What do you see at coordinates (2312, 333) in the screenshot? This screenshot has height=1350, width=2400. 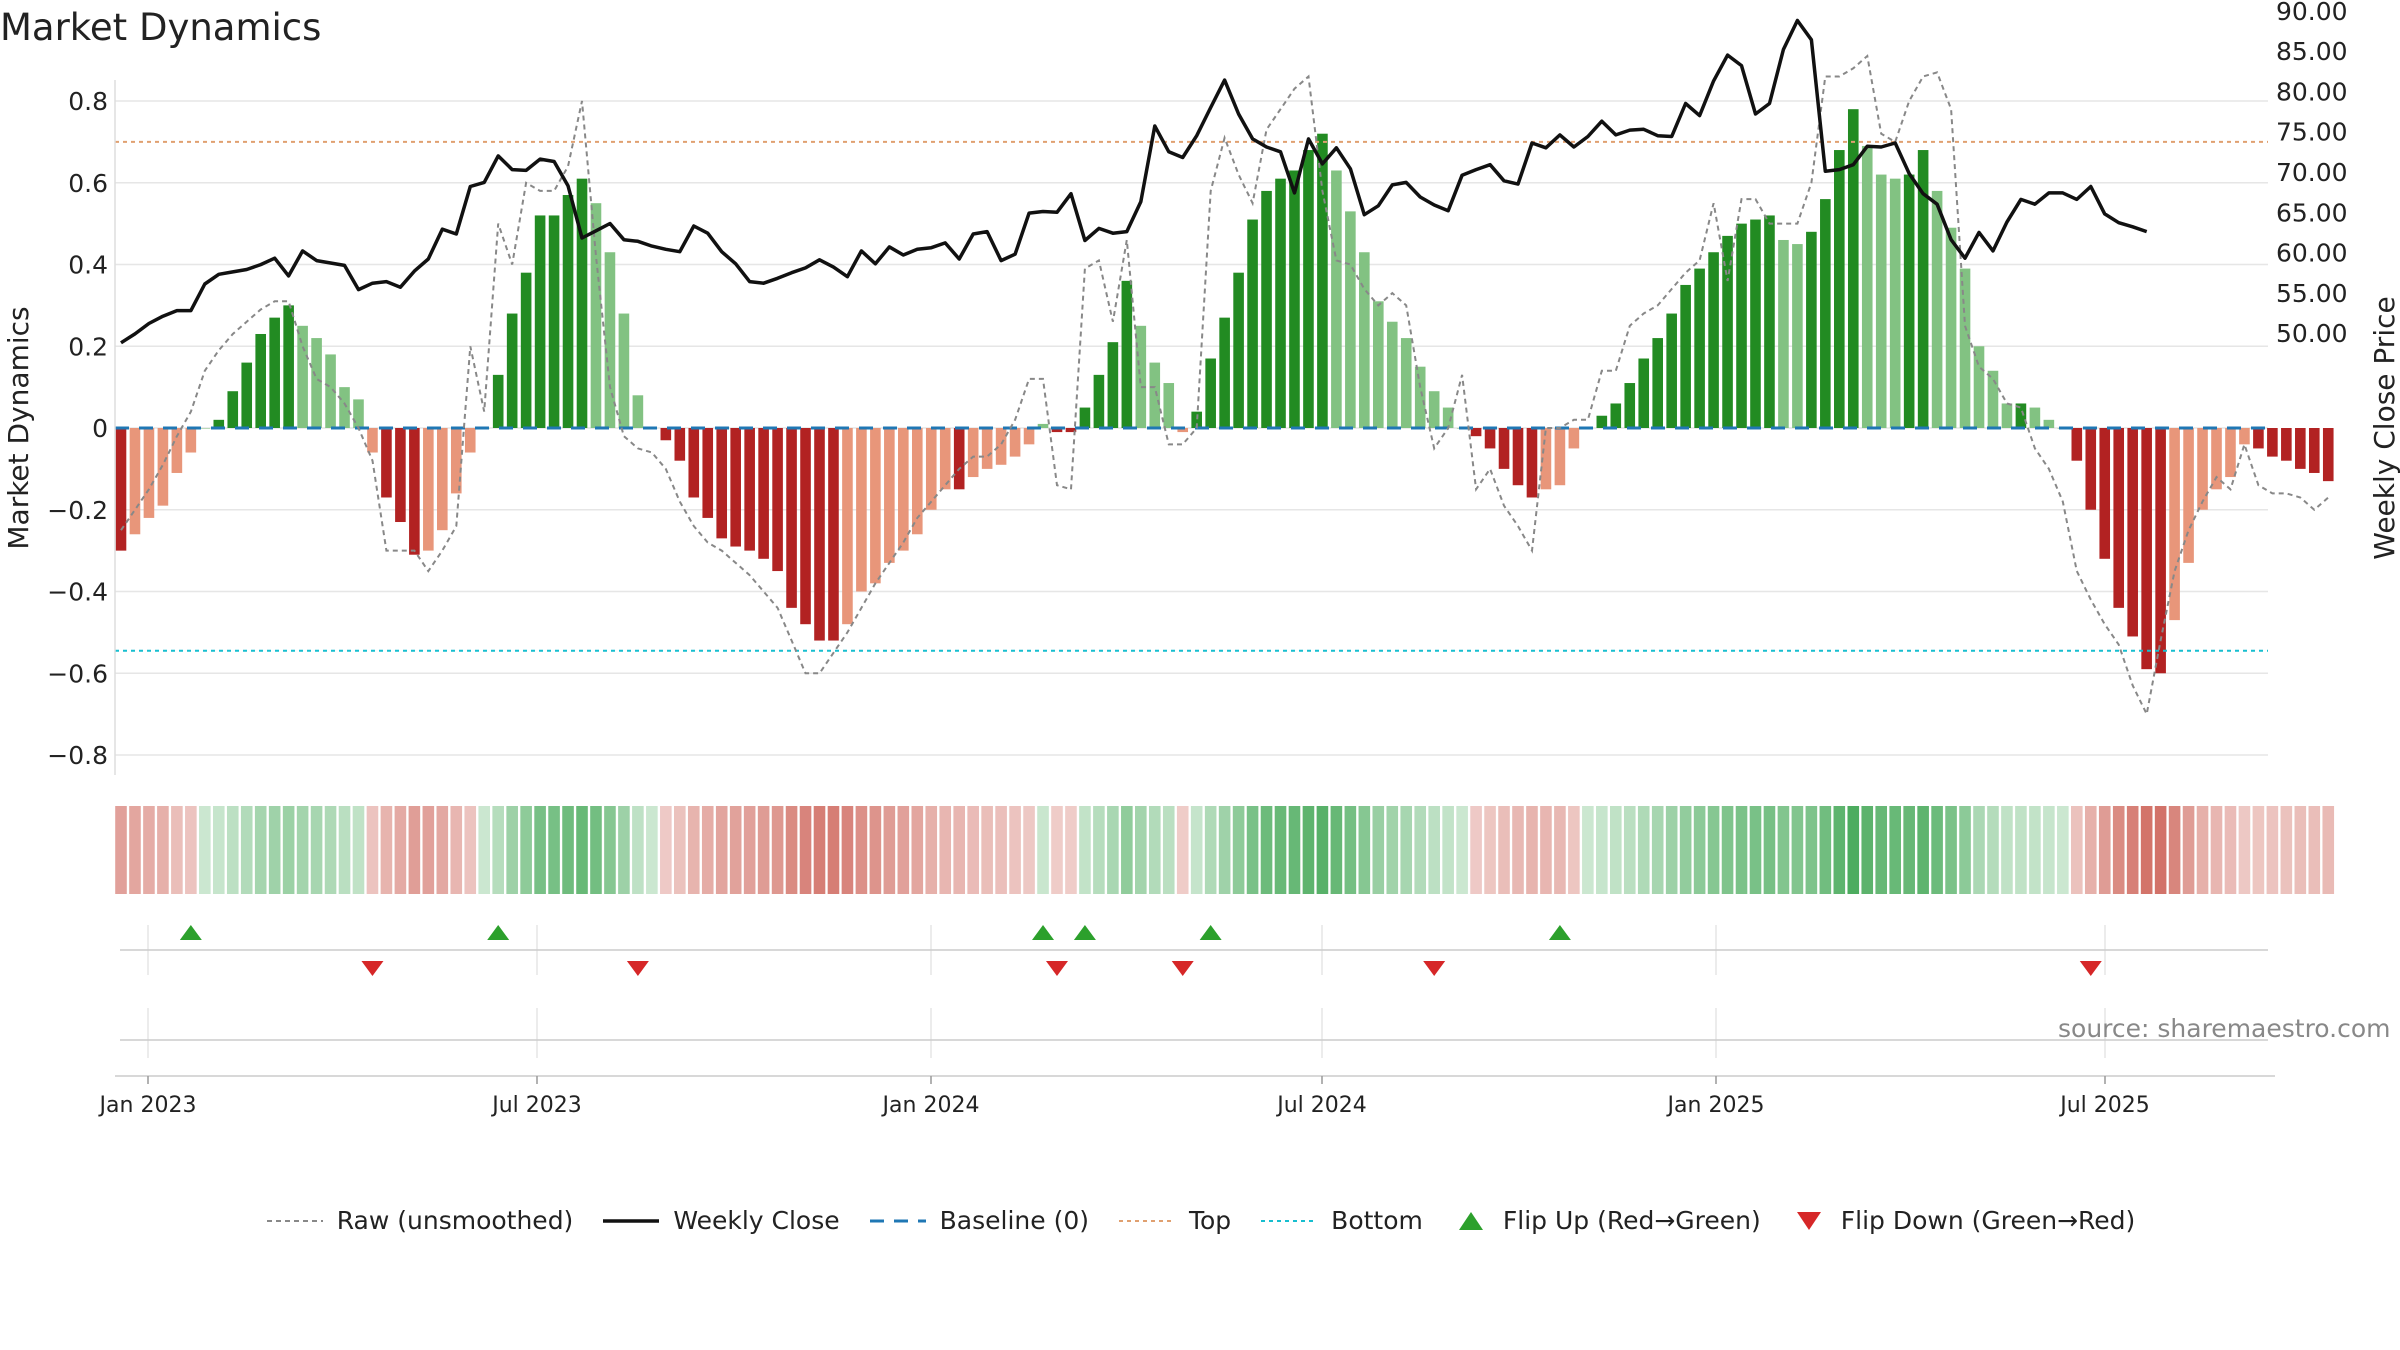 I see `y2-tick-label: 50.00` at bounding box center [2312, 333].